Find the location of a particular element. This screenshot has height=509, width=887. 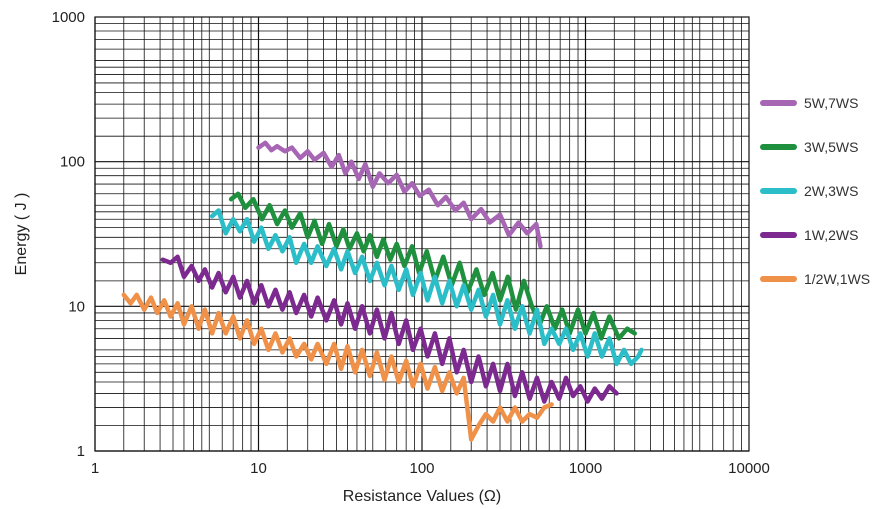

y-tick-label: 10 is located at coordinates (76, 306).